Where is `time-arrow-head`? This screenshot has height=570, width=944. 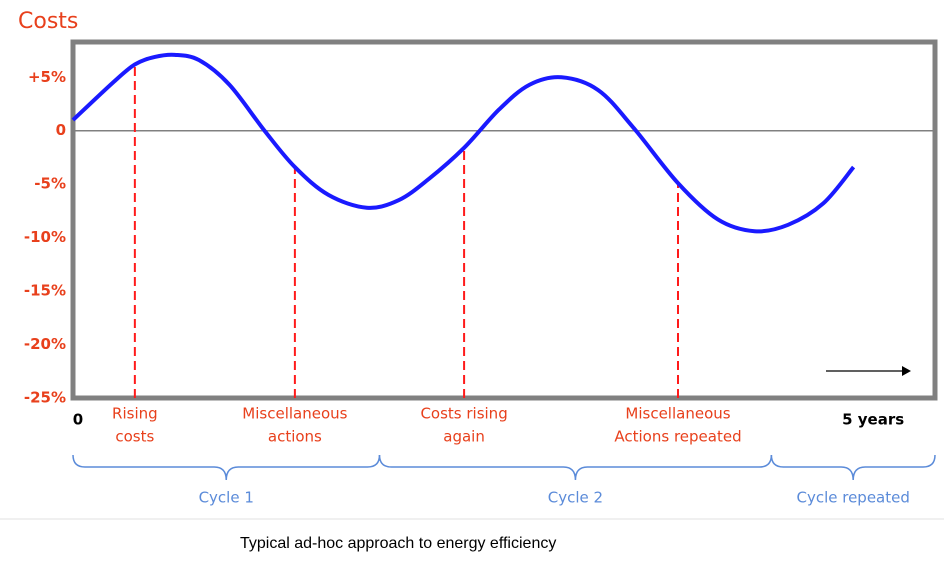 time-arrow-head is located at coordinates (906, 371).